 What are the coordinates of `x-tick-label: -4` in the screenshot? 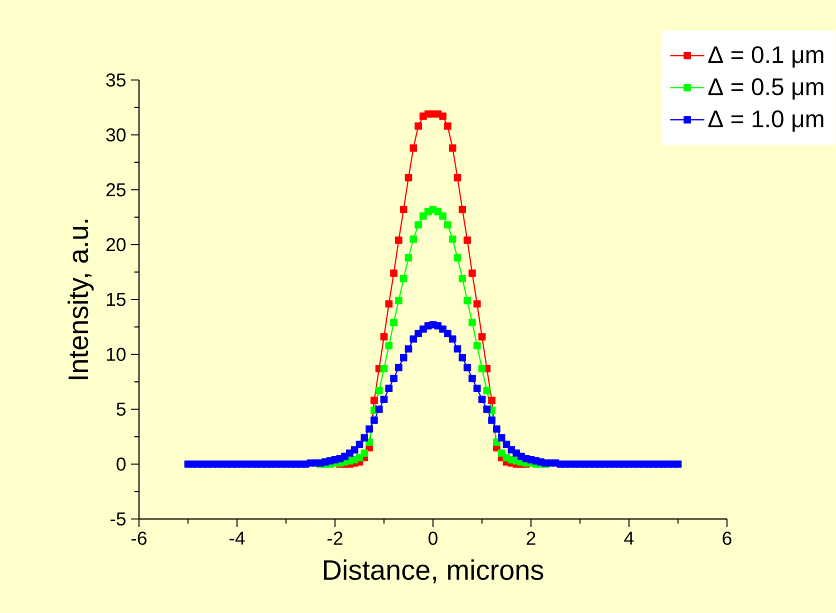 It's located at (237, 538).